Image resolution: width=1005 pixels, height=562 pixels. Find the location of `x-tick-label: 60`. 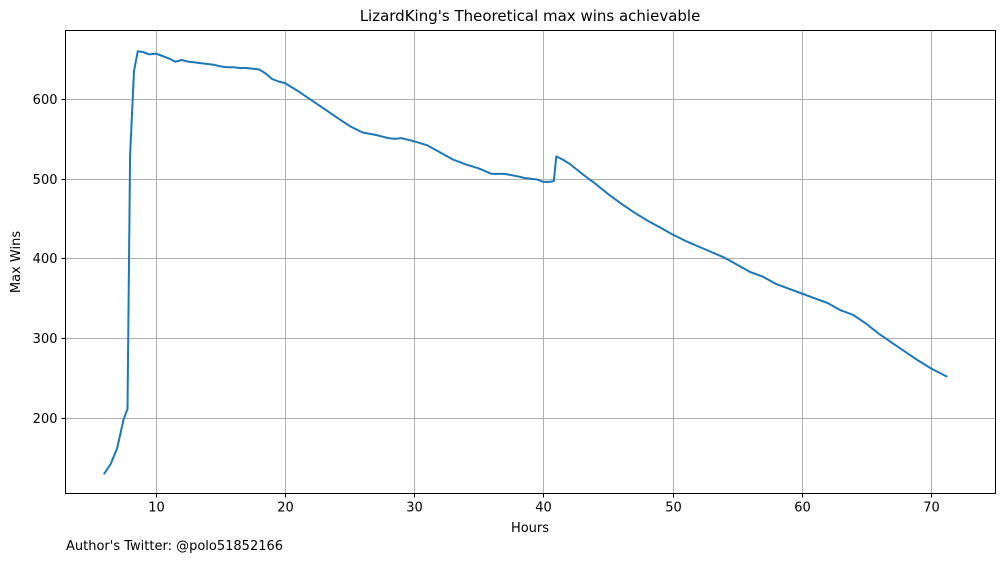

x-tick-label: 60 is located at coordinates (802, 508).